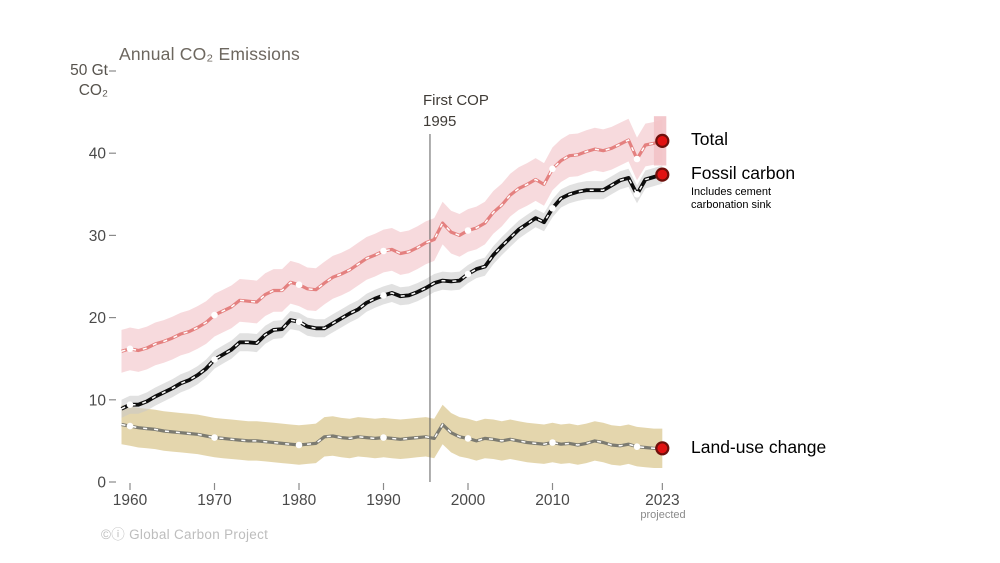  I want to click on x-tick-label: 1980, so click(299, 500).